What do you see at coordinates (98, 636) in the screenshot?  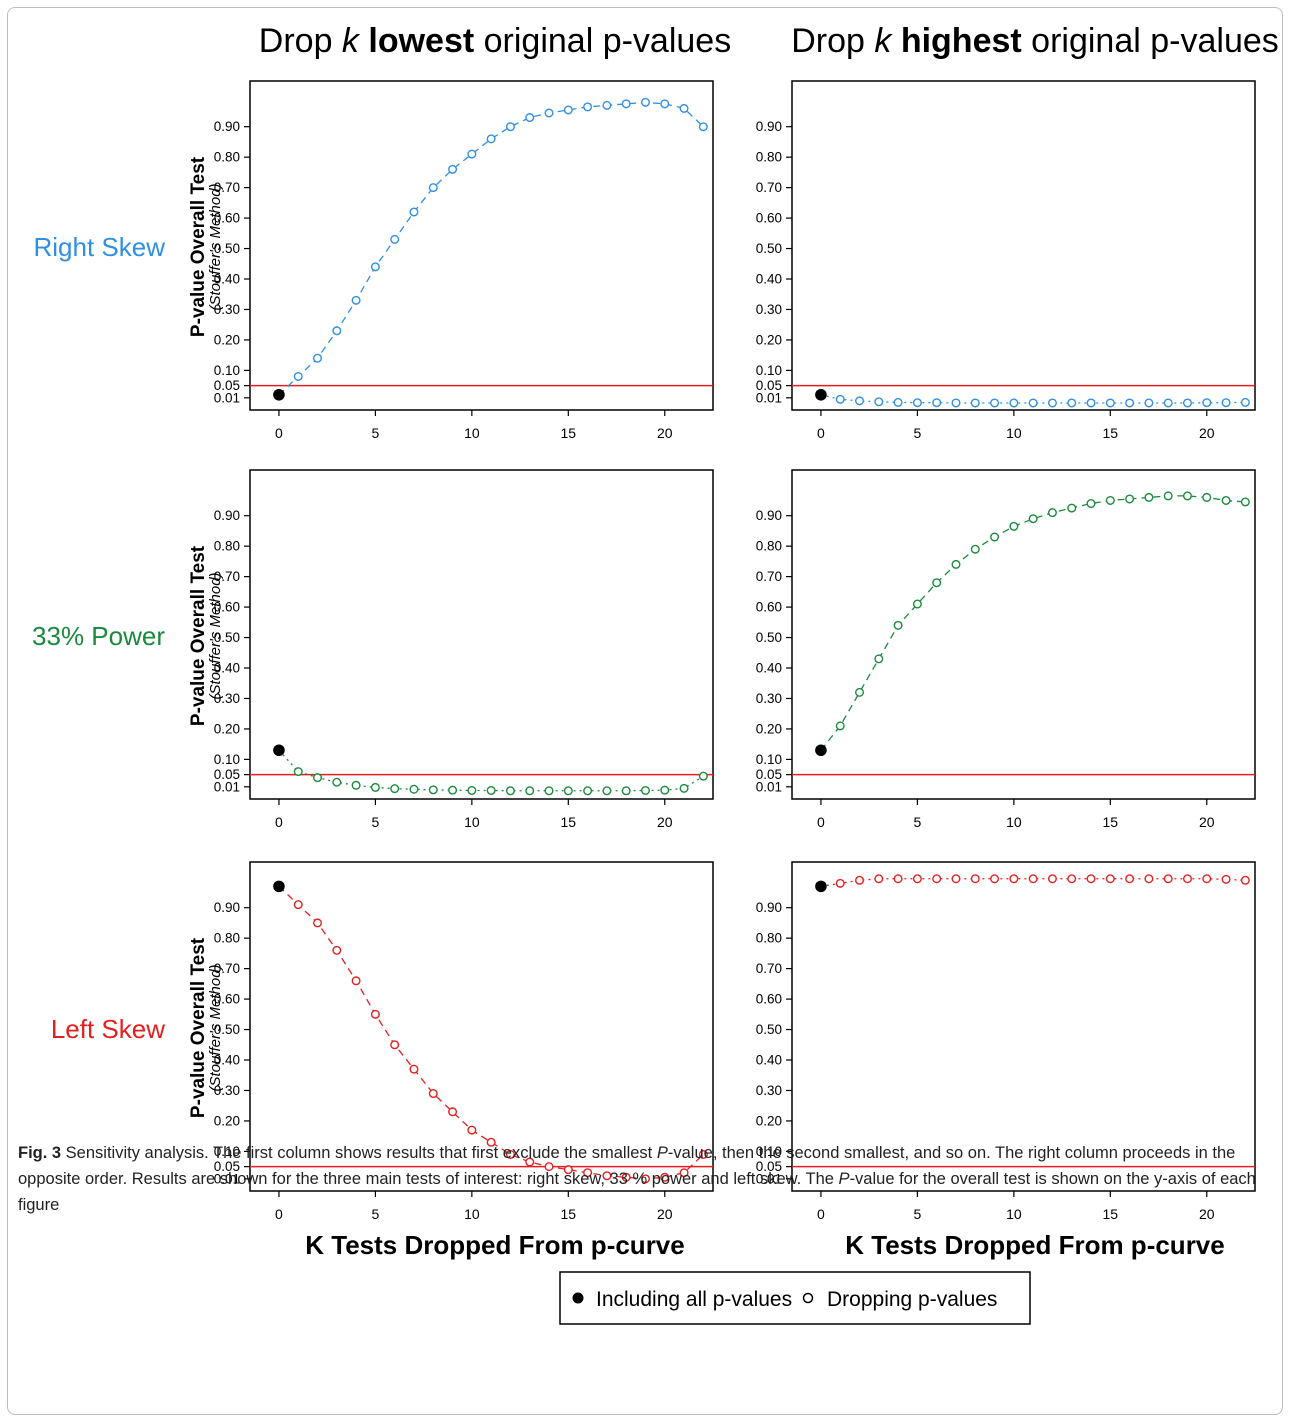 I see `row-label-33-power: 33% Power` at bounding box center [98, 636].